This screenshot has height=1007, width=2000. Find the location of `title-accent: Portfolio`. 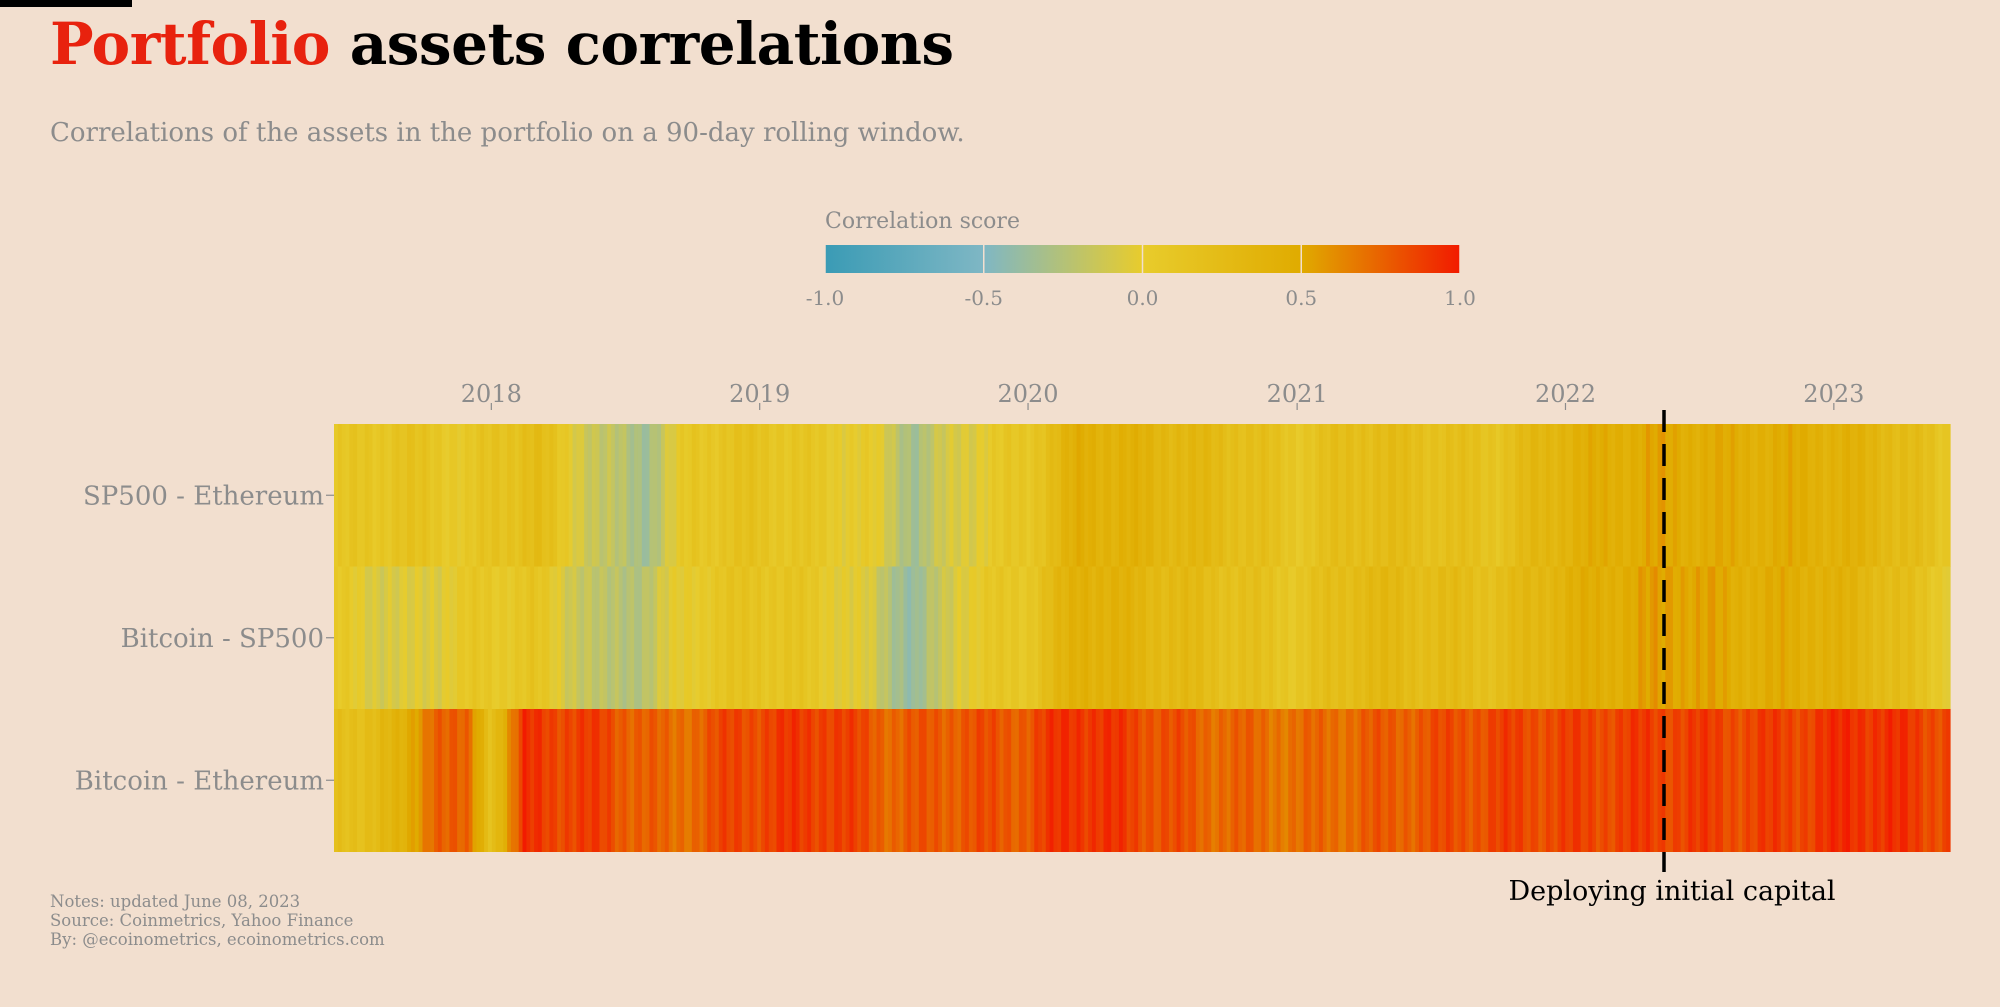

title-accent: Portfolio is located at coordinates (190, 44).